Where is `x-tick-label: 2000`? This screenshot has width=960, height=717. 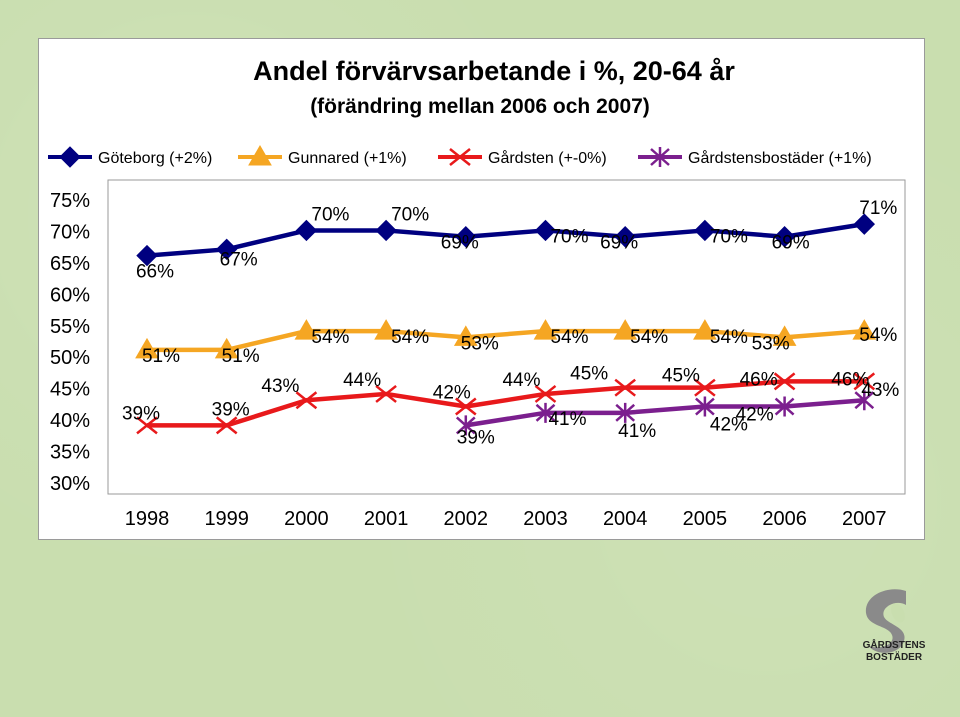
x-tick-label: 2000 is located at coordinates (306, 519).